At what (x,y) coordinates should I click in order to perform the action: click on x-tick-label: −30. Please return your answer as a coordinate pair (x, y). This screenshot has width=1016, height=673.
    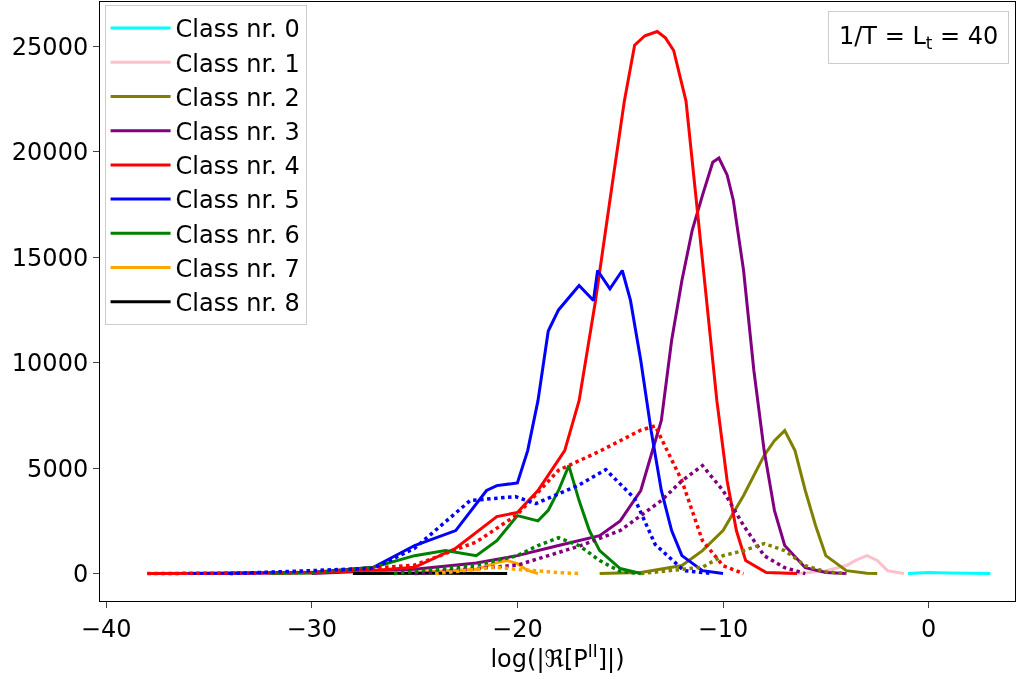
    Looking at the image, I should click on (312, 628).